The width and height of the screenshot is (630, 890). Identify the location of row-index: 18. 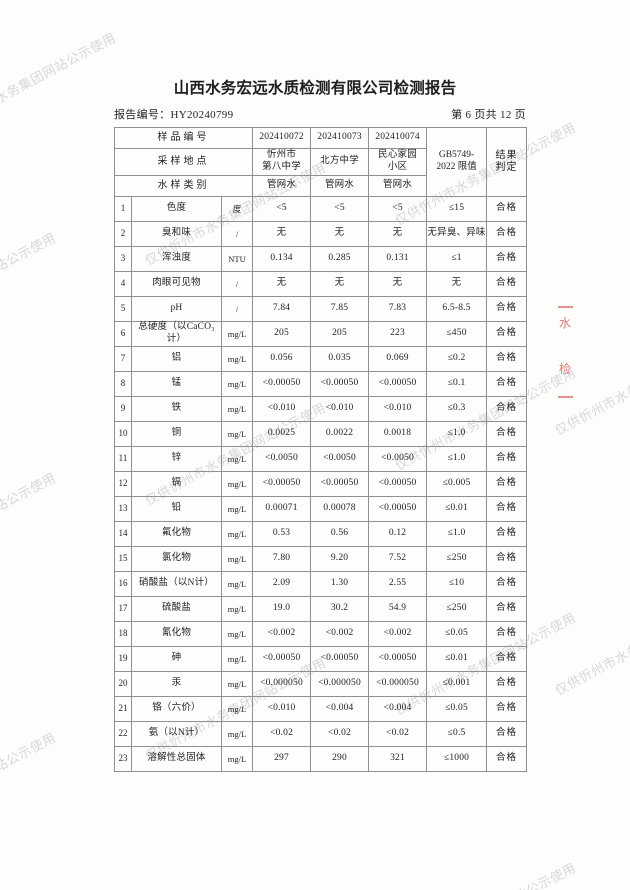
(123, 634).